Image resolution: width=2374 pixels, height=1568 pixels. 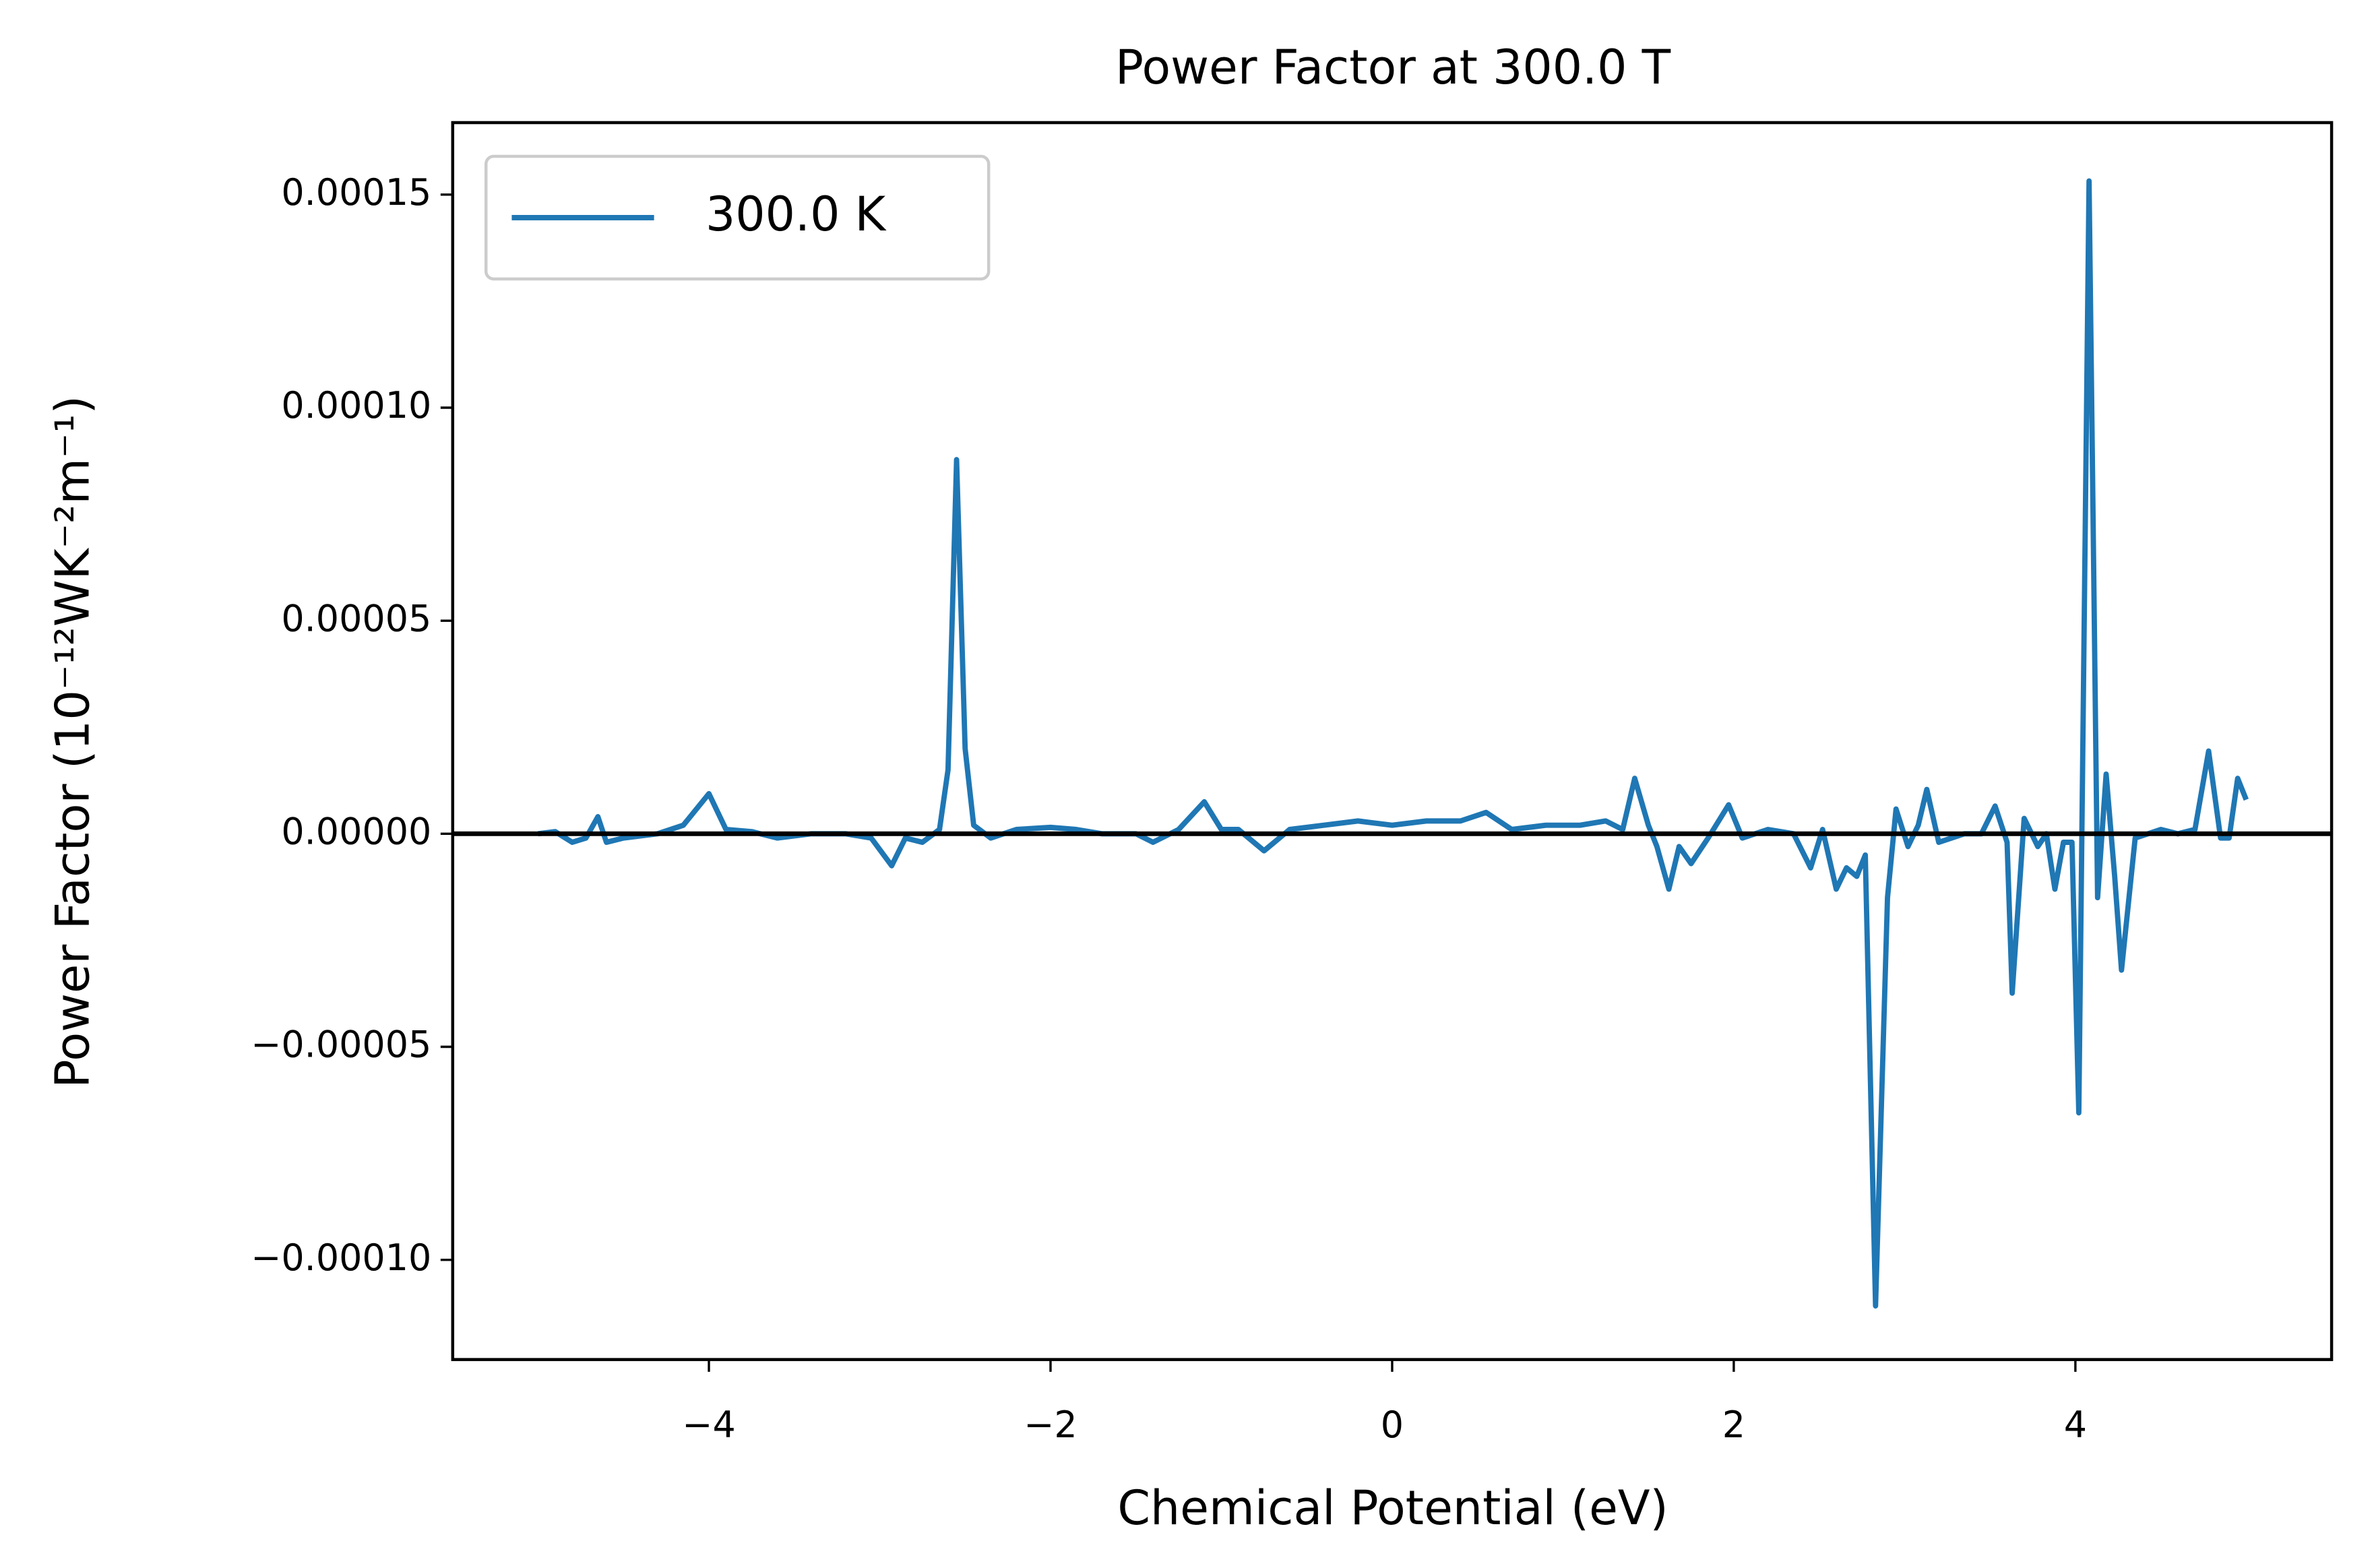 I want to click on y-tick-label: −0.00005, so click(x=341, y=1044).